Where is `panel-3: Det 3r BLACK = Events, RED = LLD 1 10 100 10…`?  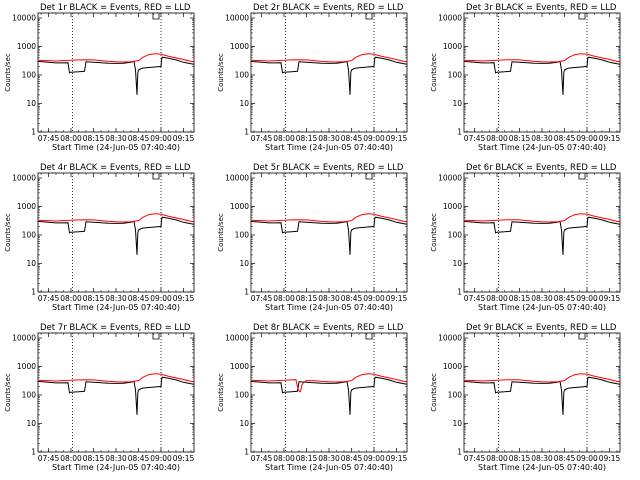 panel-3: Det 3r BLACK = Events, RED = LLD 1 10 100 10… is located at coordinates (525, 77).